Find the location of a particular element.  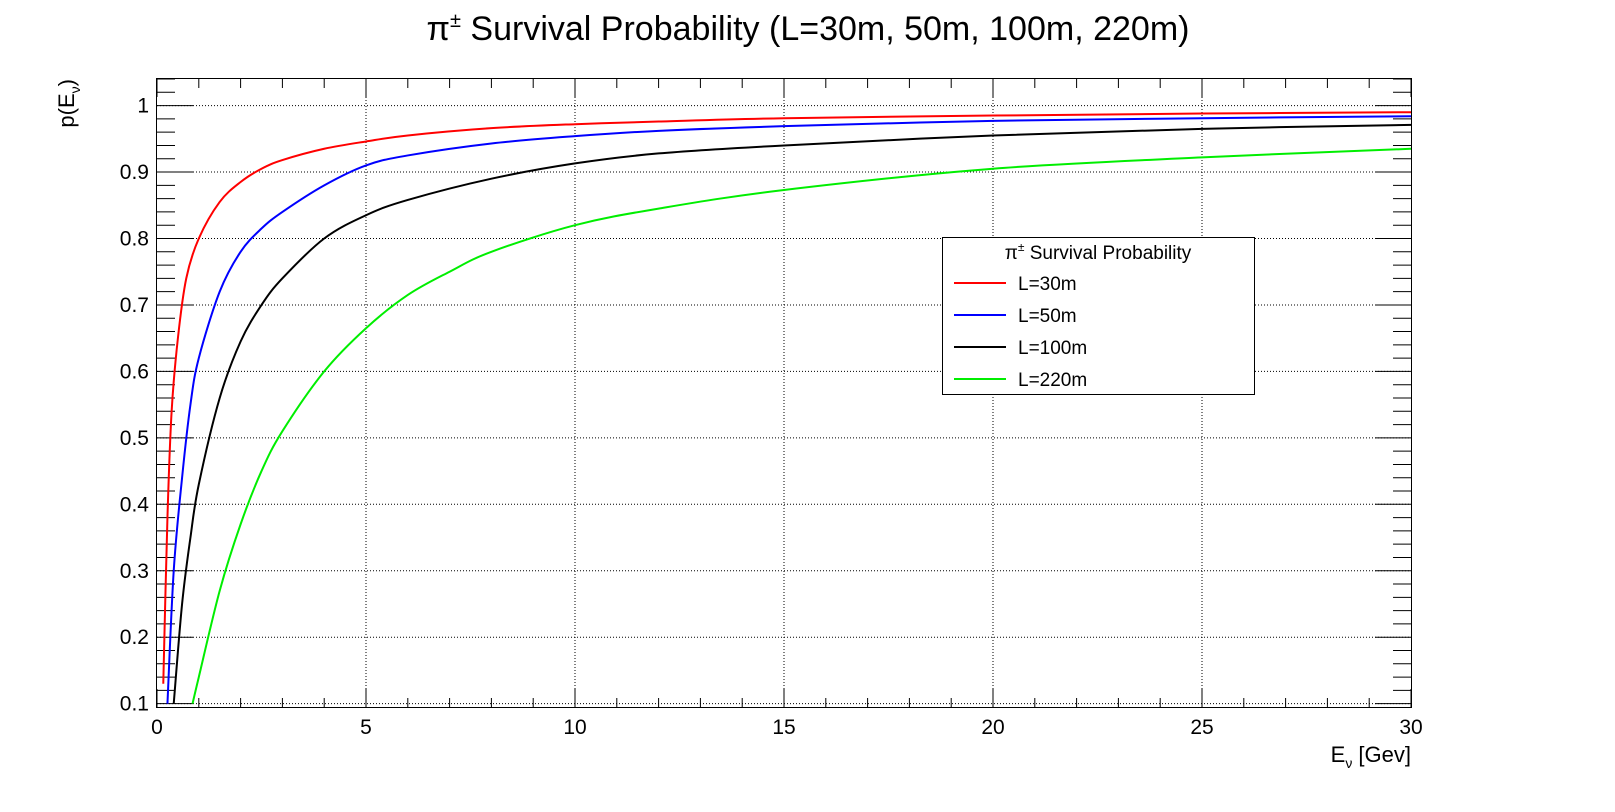

x-axis-label-sub: ν is located at coordinates (1348, 763).